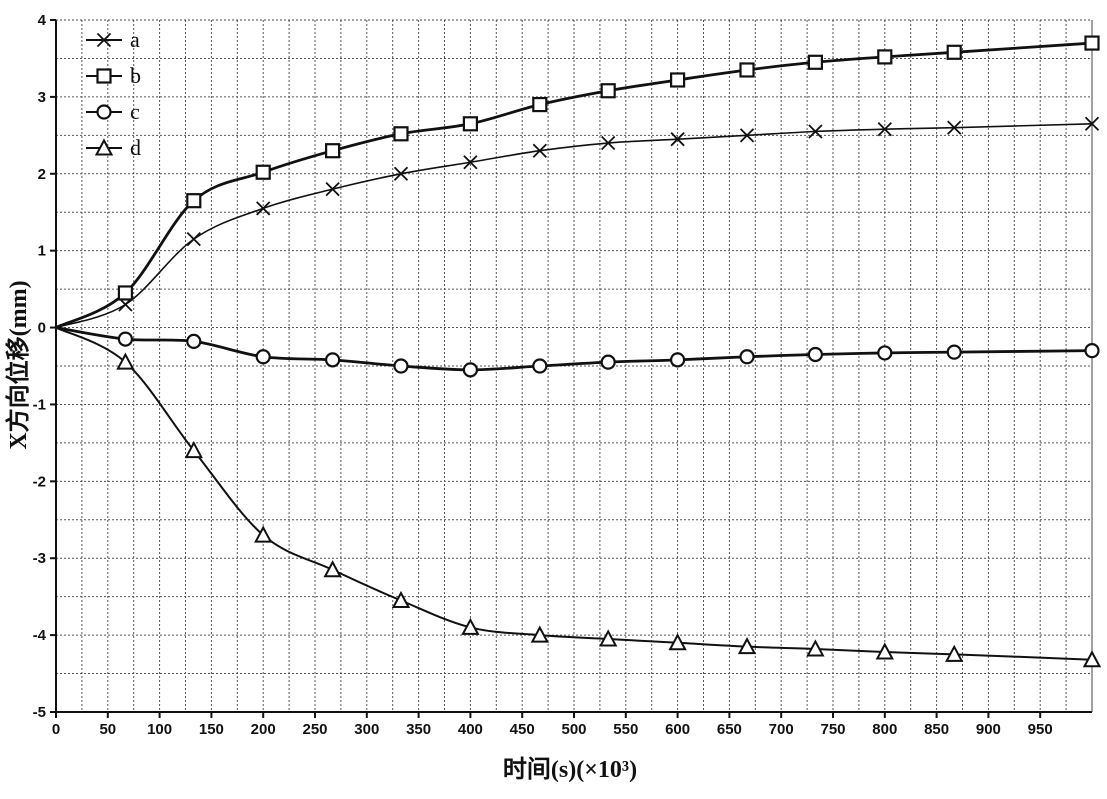 The image size is (1107, 799). What do you see at coordinates (113, 111) in the screenshot?
I see `legend-entry-c: c` at bounding box center [113, 111].